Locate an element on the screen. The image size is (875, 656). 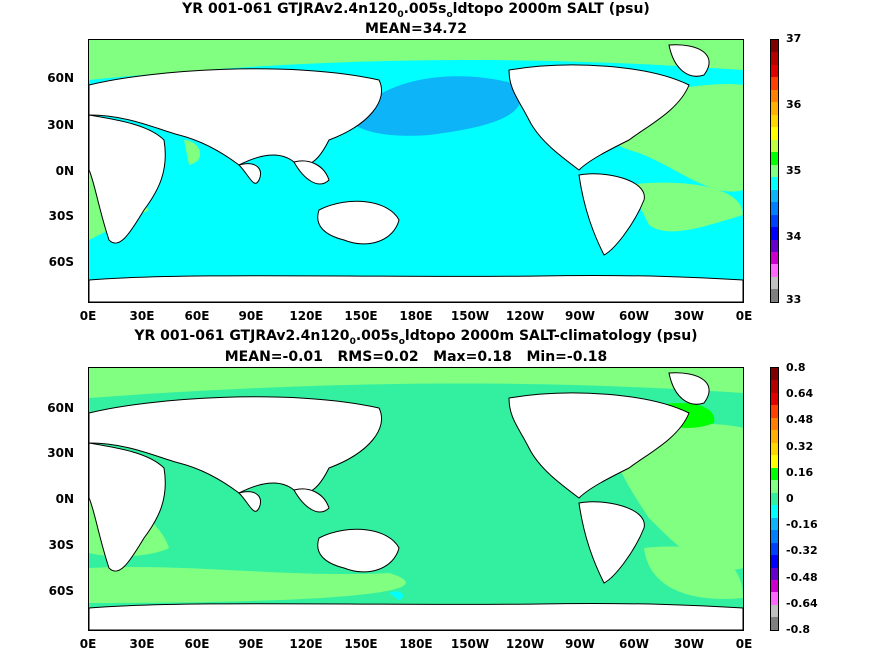
colorbar-label: -0.8 is located at coordinates (798, 629).